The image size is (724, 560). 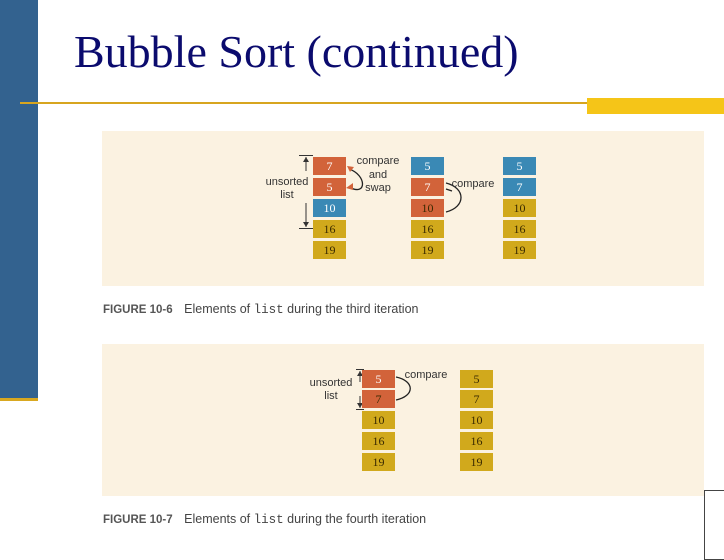 What do you see at coordinates (357, 519) in the screenshot?
I see `caption-text: during the fourth iteration` at bounding box center [357, 519].